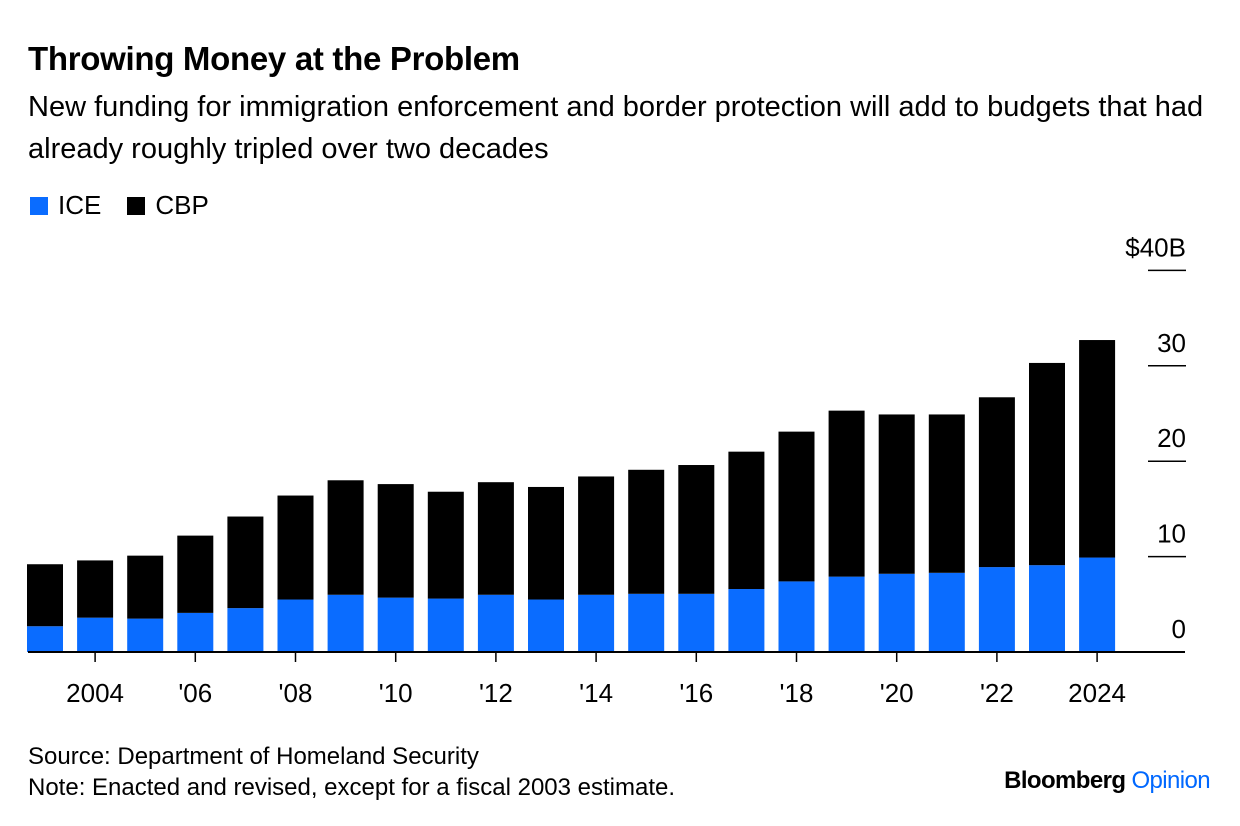  I want to click on bar-ice-2011, so click(445, 625).